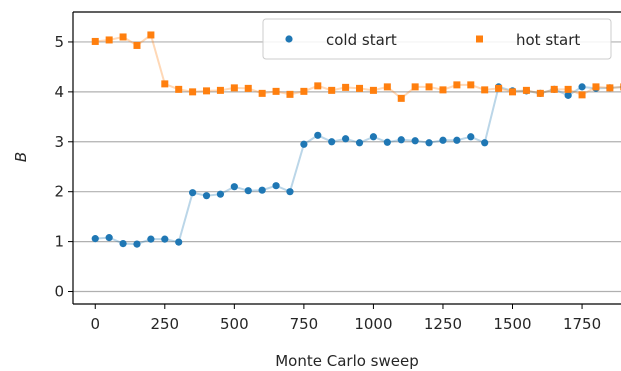 This screenshot has width=621, height=371. I want to click on x-tick-label: 500, so click(234, 324).